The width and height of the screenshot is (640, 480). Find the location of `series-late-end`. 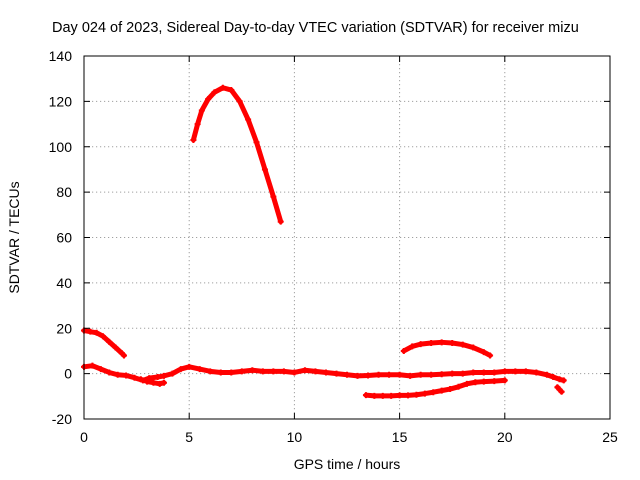

series-late-end is located at coordinates (559, 389).